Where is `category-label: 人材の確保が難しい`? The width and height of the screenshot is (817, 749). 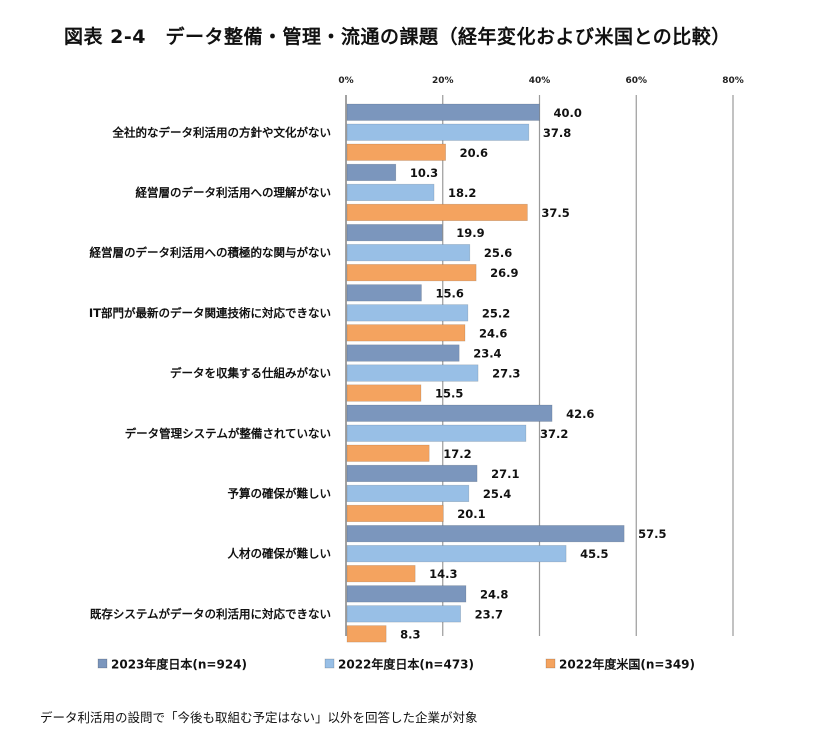
category-label: 人材の確保が難しい is located at coordinates (280, 554).